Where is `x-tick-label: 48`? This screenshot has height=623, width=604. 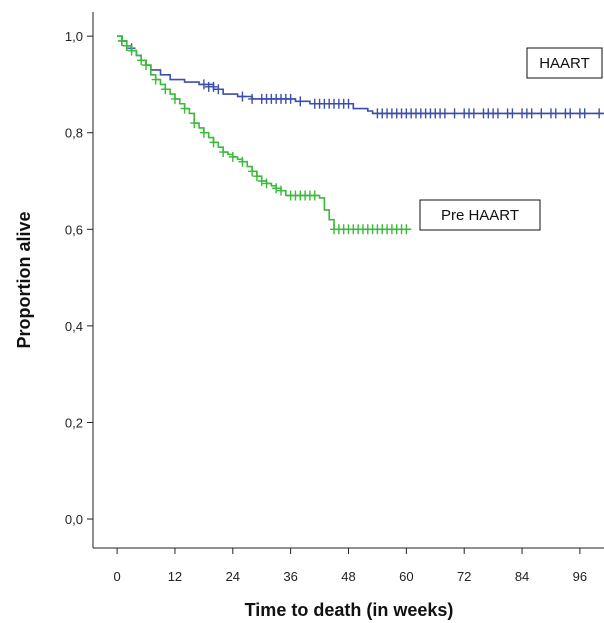
x-tick-label: 48 is located at coordinates (348, 576).